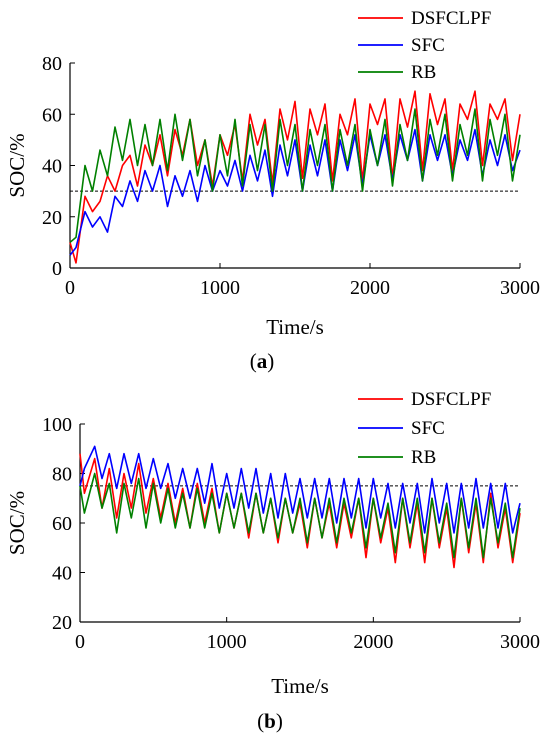 This screenshot has height=737, width=550. I want to click on y-tick-label: 100, so click(57, 425).